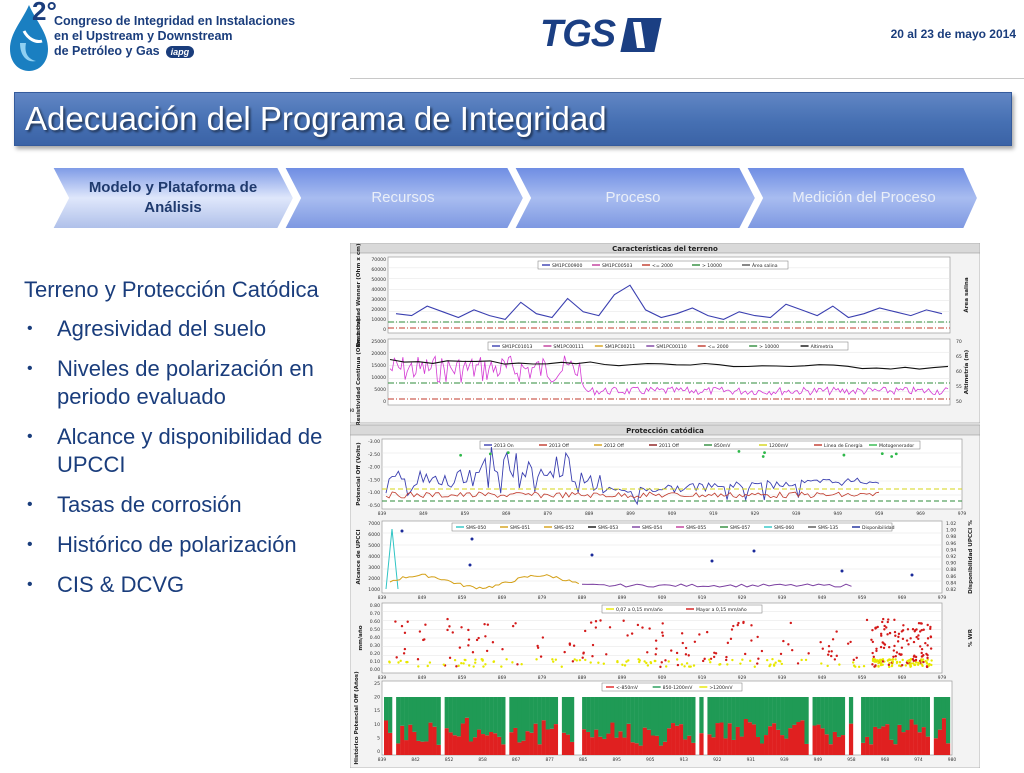 This screenshot has width=1024, height=773. I want to click on x-tick-label: 909, so click(672, 514).